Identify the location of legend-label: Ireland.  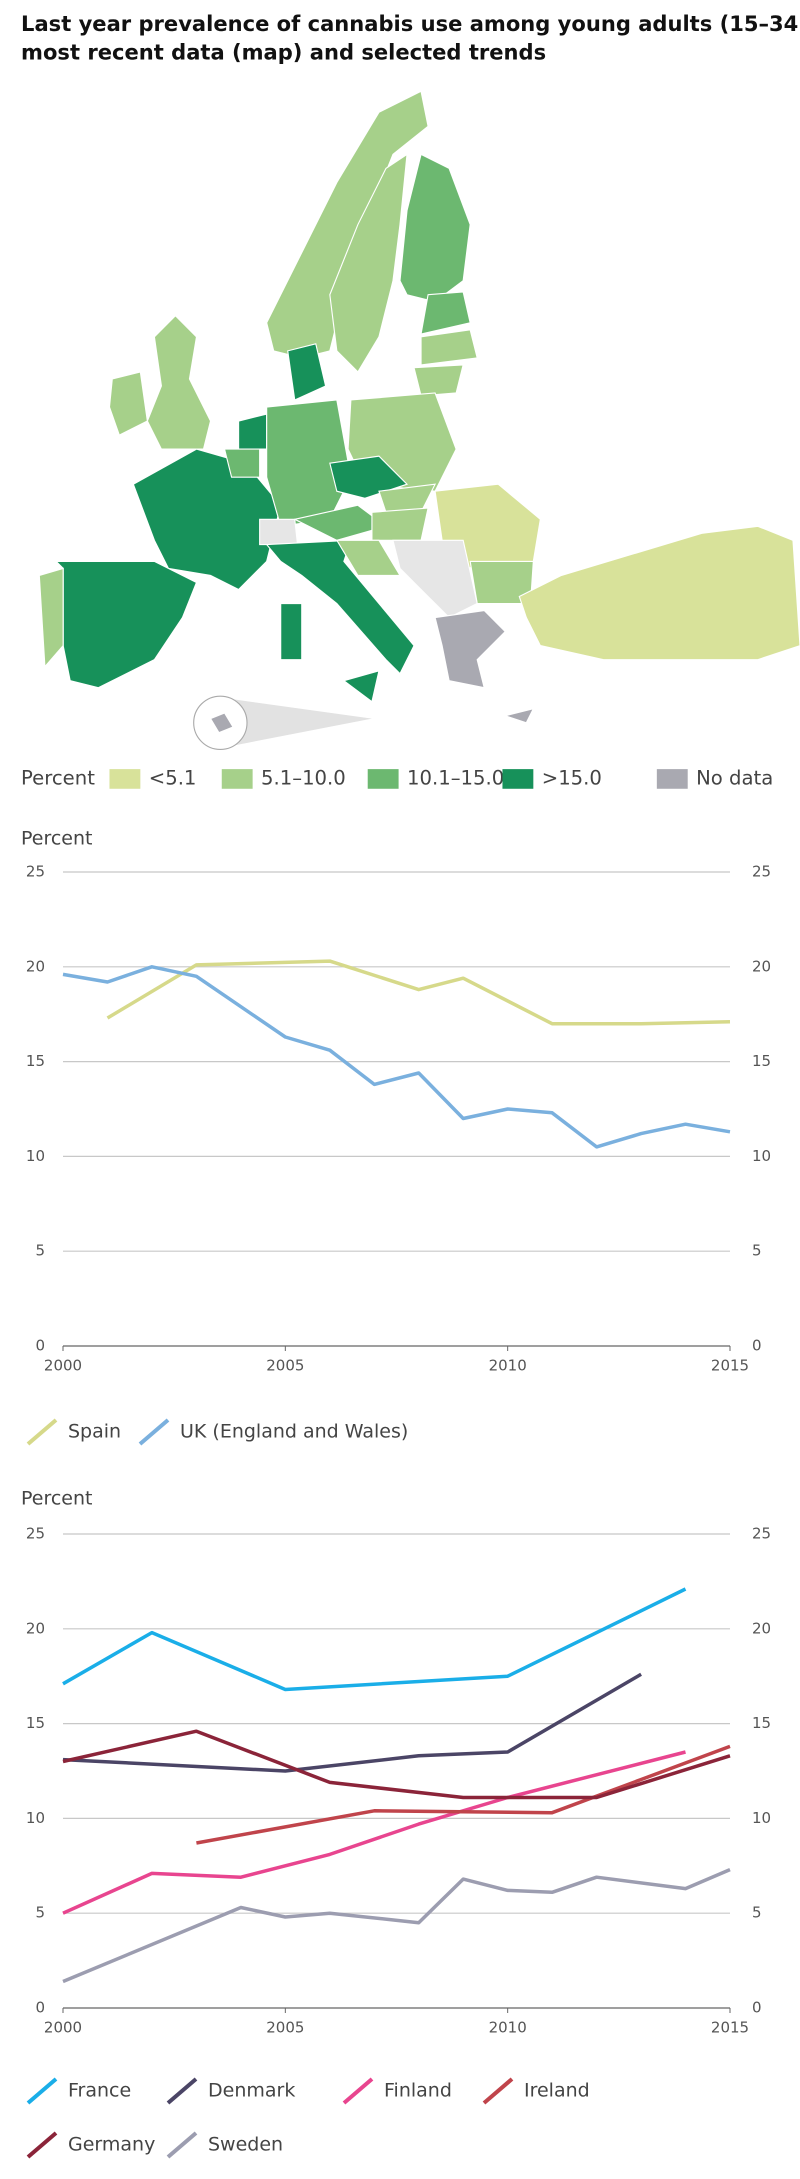
(557, 2091).